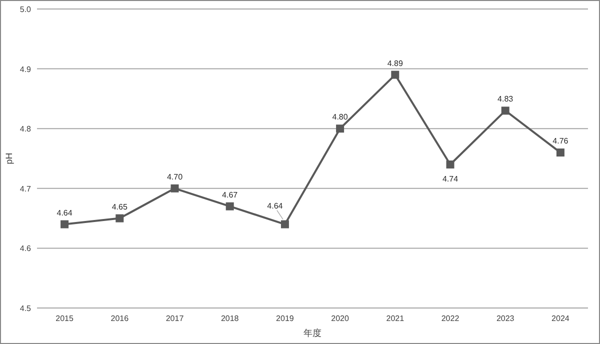  What do you see at coordinates (26, 249) in the screenshot?
I see `y-tick-label: 4.6` at bounding box center [26, 249].